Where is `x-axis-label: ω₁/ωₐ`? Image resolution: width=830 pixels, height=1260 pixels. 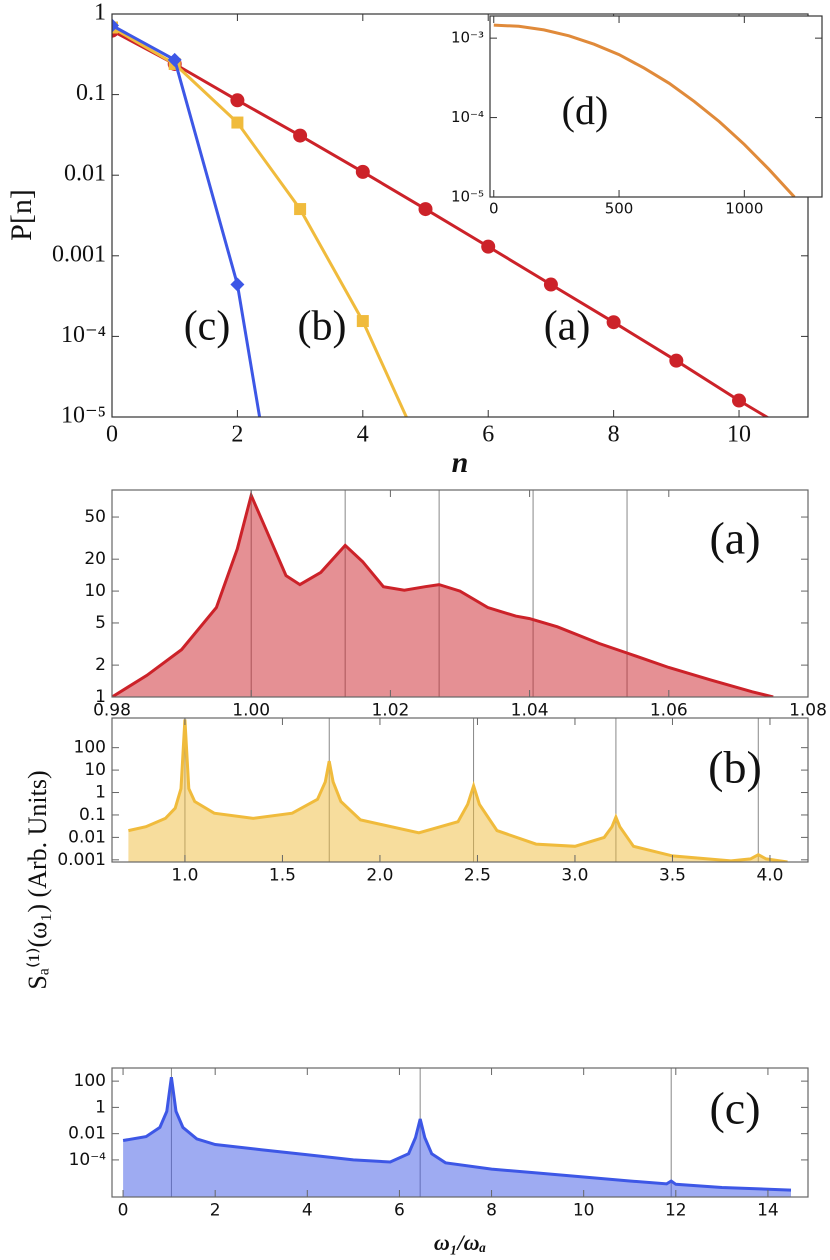
x-axis-label: ω₁/ωₐ is located at coordinates (460, 1242).